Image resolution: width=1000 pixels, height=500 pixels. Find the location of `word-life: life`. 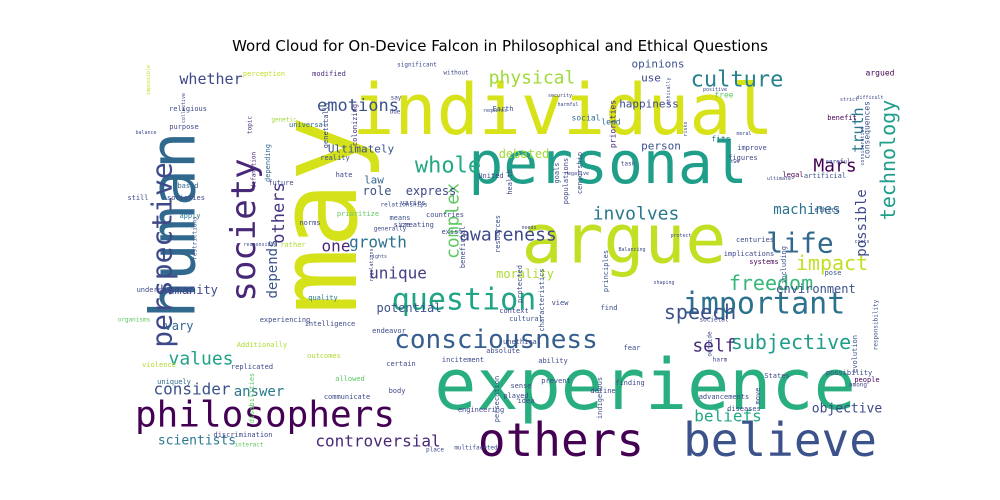

word-life: life is located at coordinates (799, 243).